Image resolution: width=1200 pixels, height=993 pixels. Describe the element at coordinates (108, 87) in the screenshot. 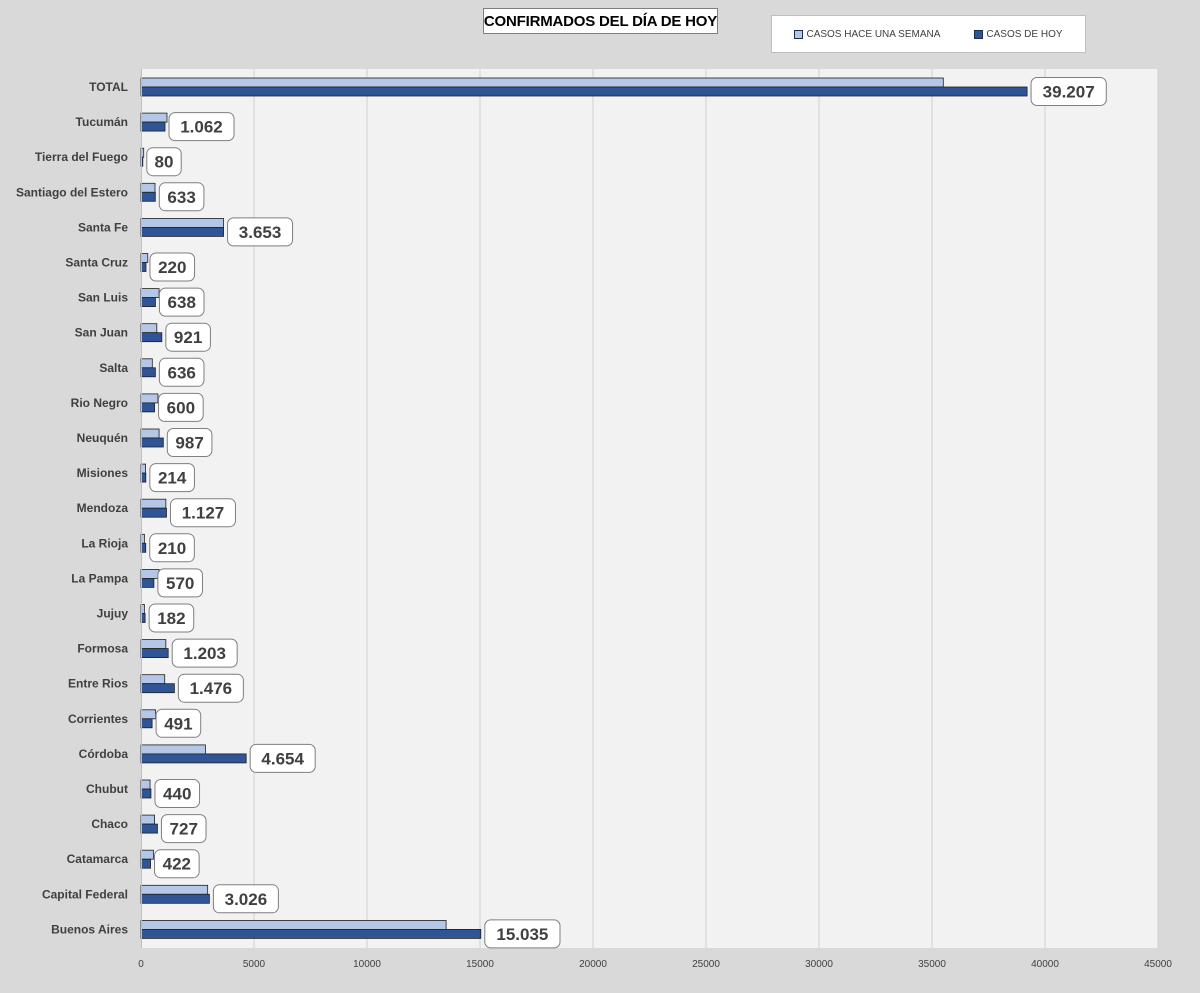

I see `category-label: TOTAL` at that location.